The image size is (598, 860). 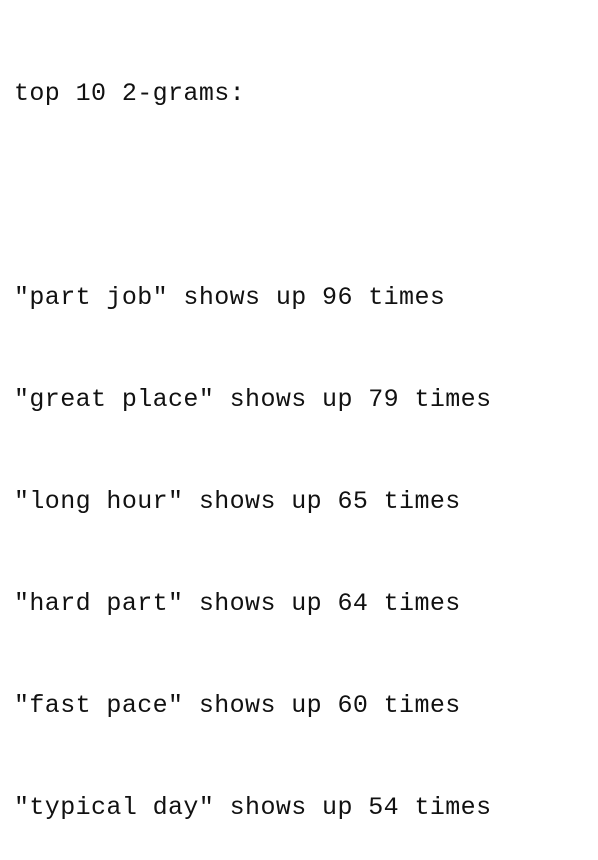 What do you see at coordinates (237, 705) in the screenshot?
I see `ngram-line-5: "fast pace" shows up 60 times` at bounding box center [237, 705].